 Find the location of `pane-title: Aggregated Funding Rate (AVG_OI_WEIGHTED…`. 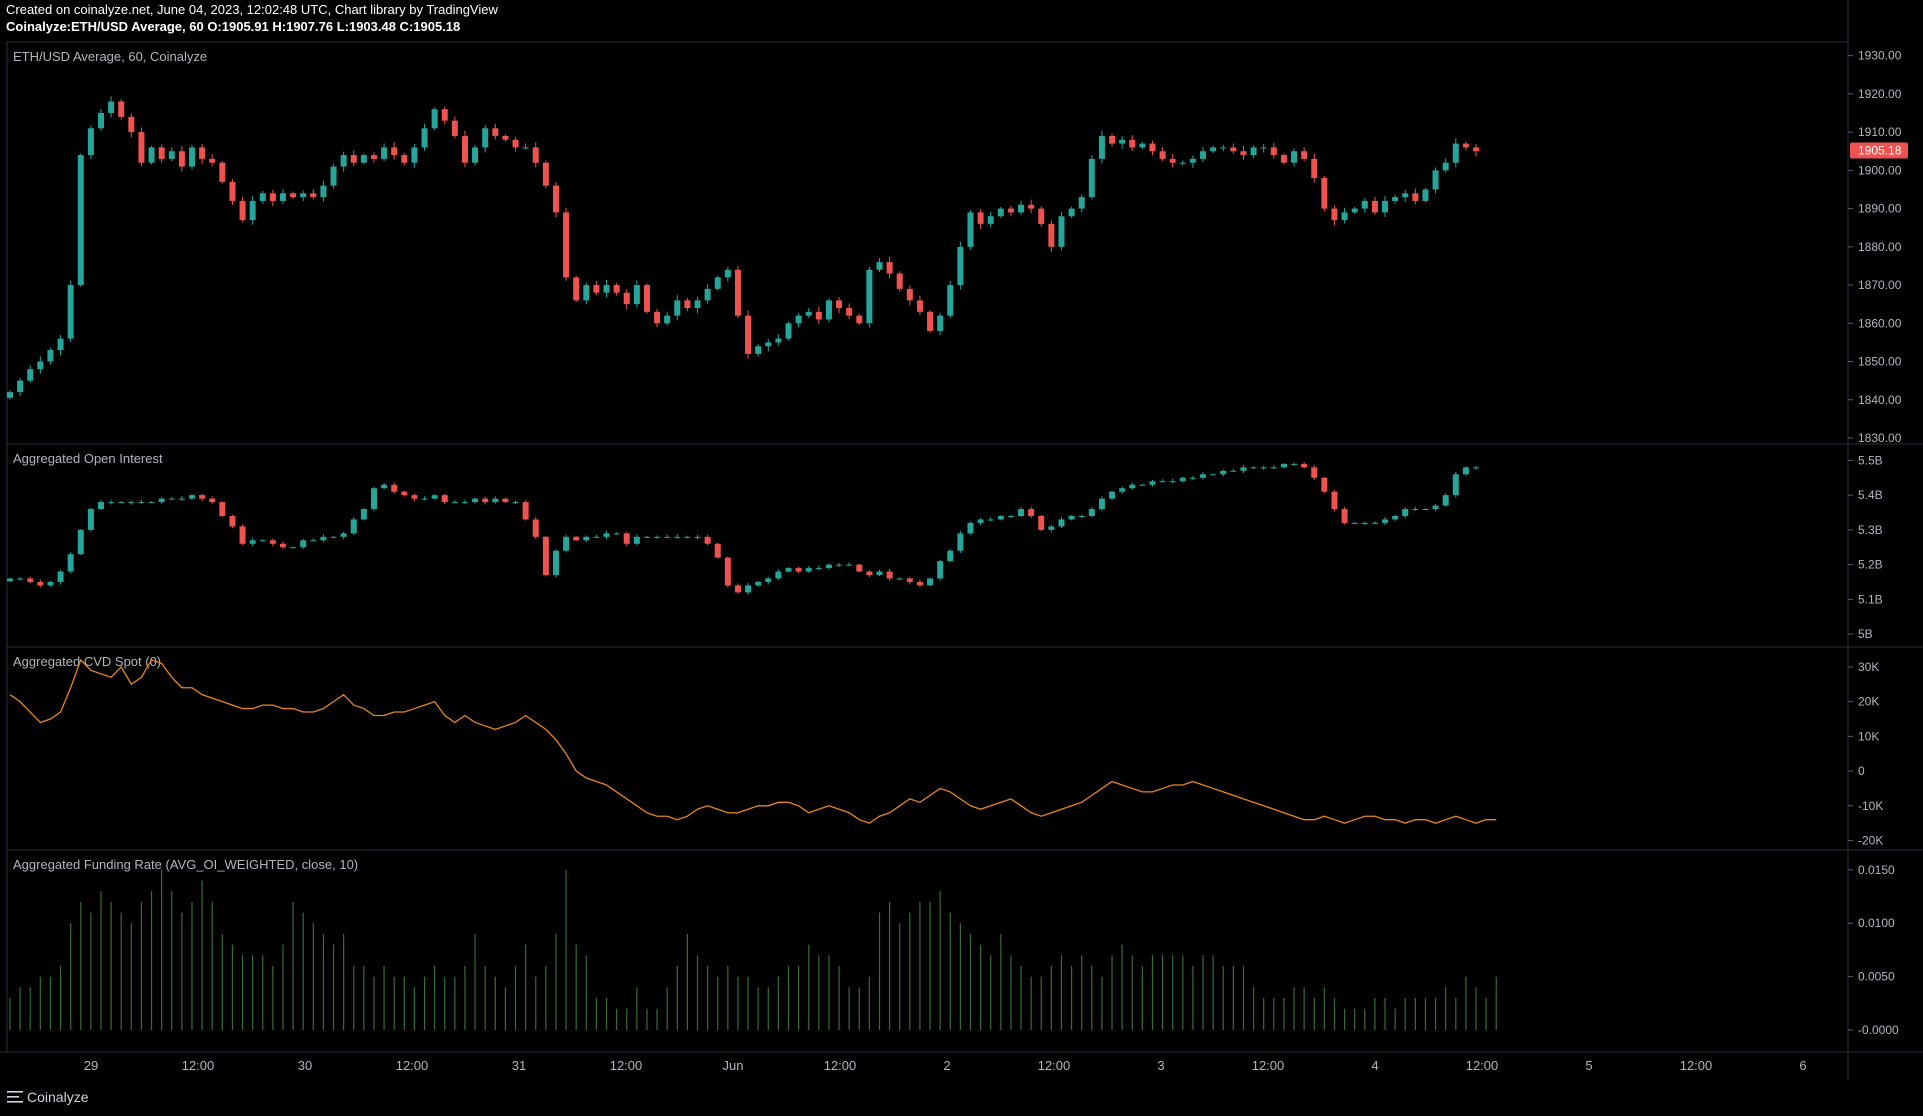

pane-title: Aggregated Funding Rate (AVG_OI_WEIGHTED… is located at coordinates (185, 864).